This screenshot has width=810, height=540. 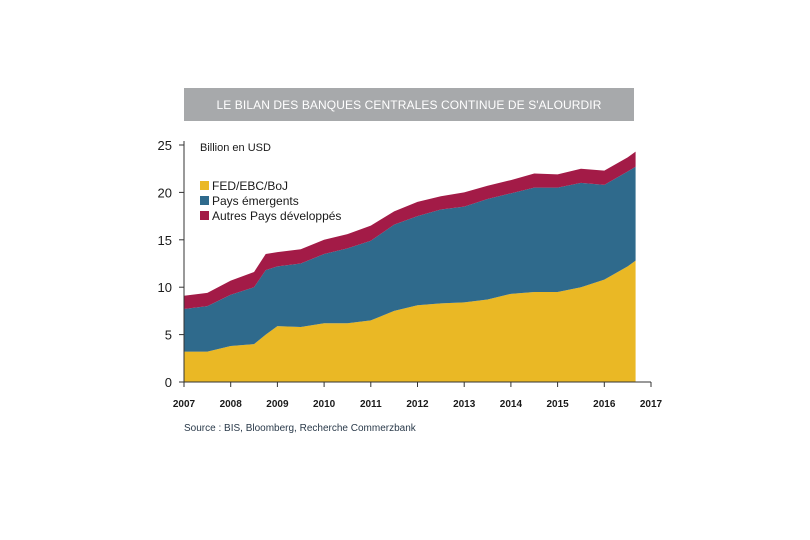 I want to click on legend-label: Pays émergents, so click(x=255, y=201).